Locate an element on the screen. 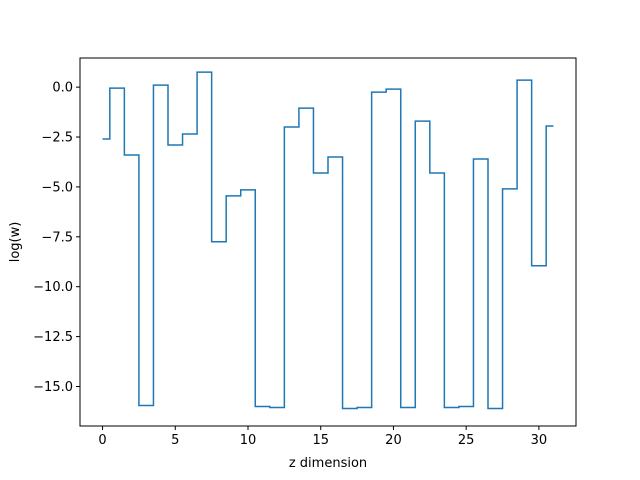 This screenshot has width=640, height=480. y-tick-label: −7.5 is located at coordinates (57, 237).